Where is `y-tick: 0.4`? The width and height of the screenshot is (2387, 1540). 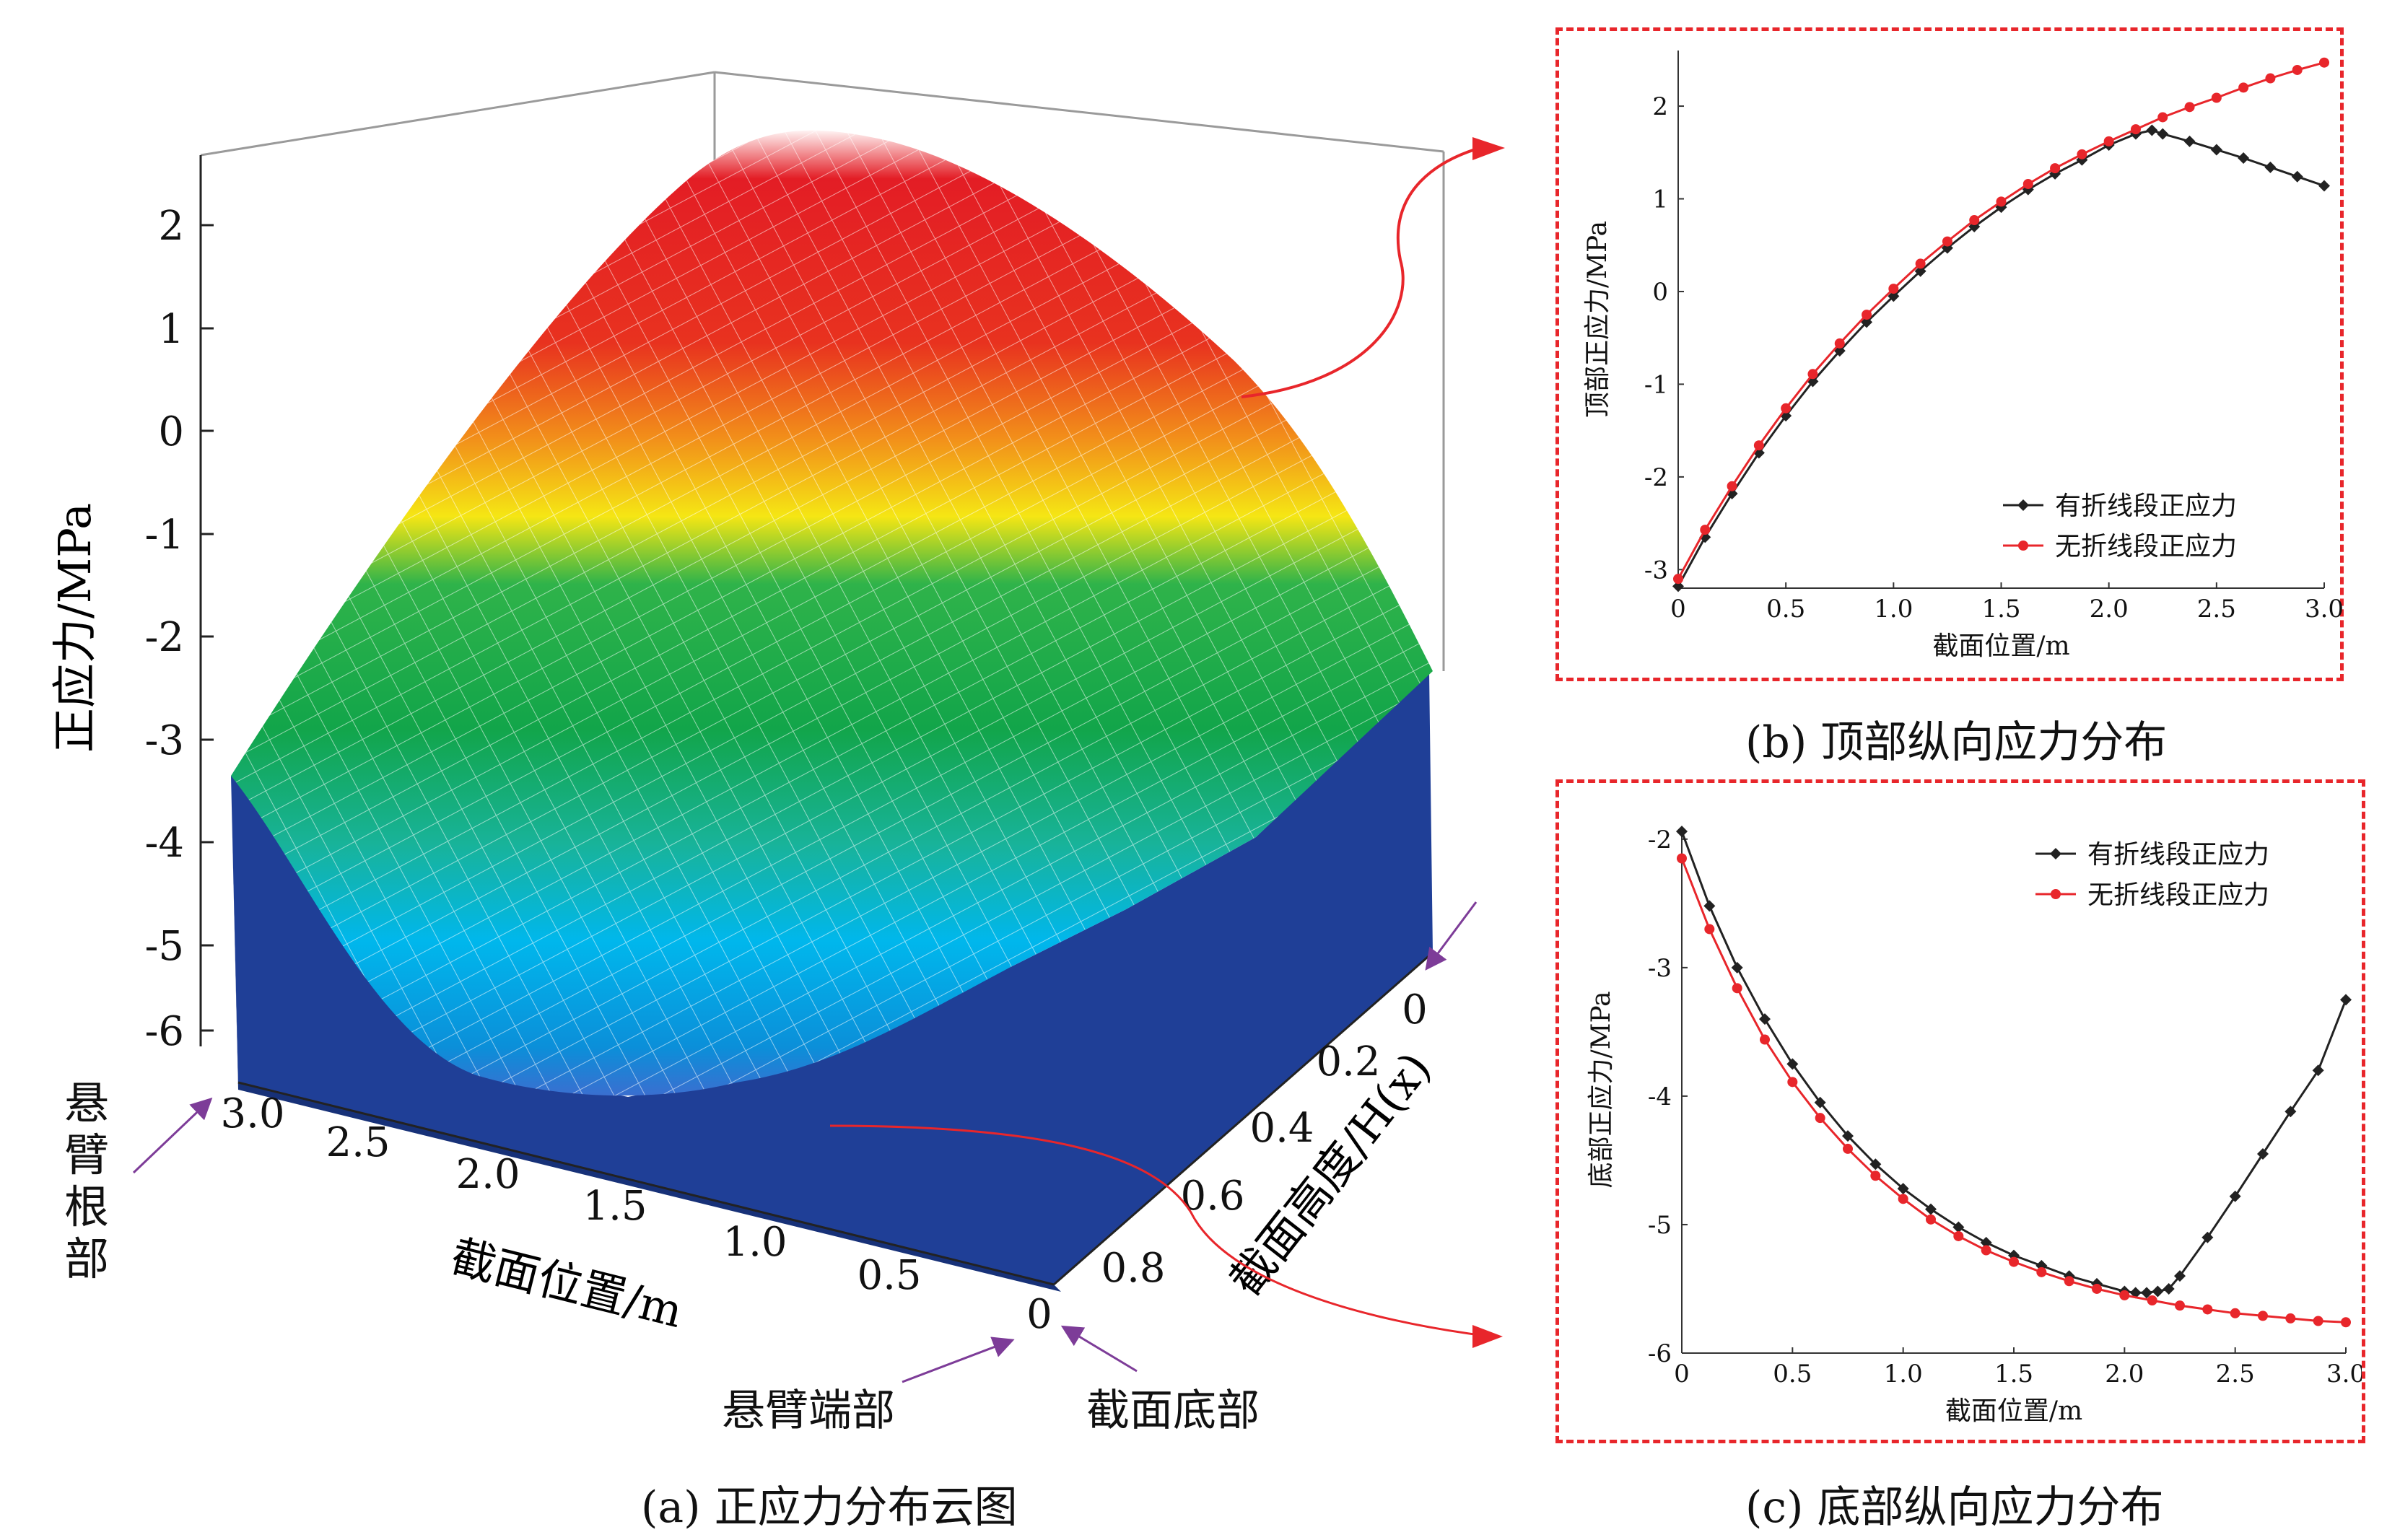
y-tick: 0.4 is located at coordinates (1281, 1128).